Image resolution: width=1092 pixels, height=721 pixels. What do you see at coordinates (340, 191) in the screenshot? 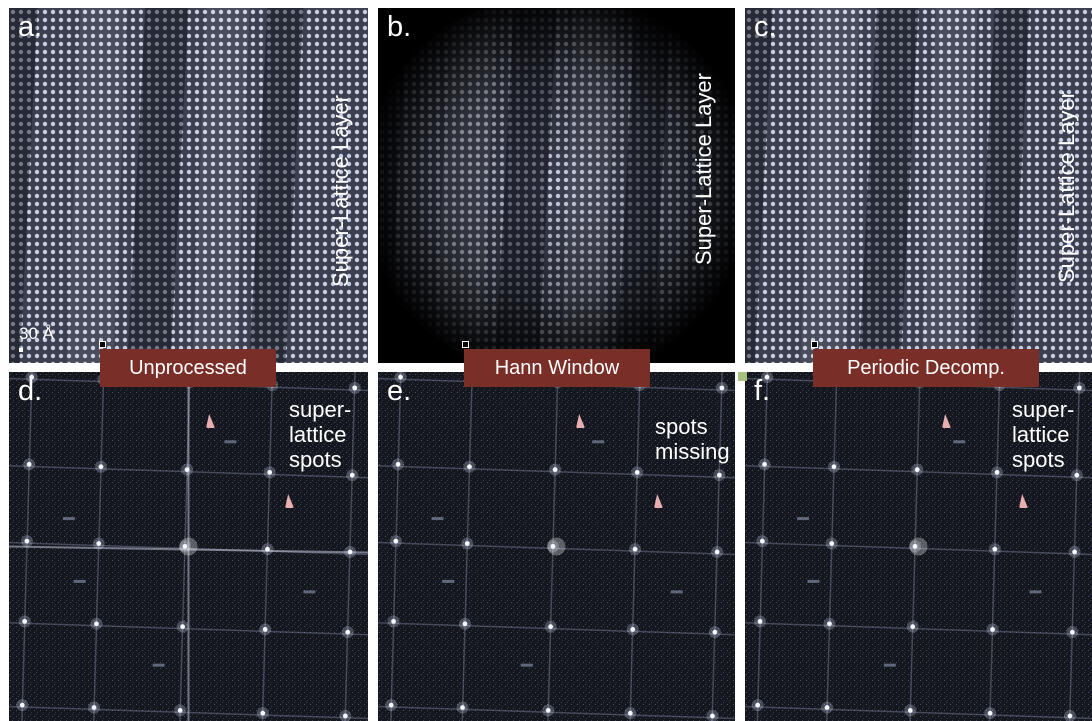
I see `super-lattice-layer-label-a: Super-Lattice Layer` at bounding box center [340, 191].